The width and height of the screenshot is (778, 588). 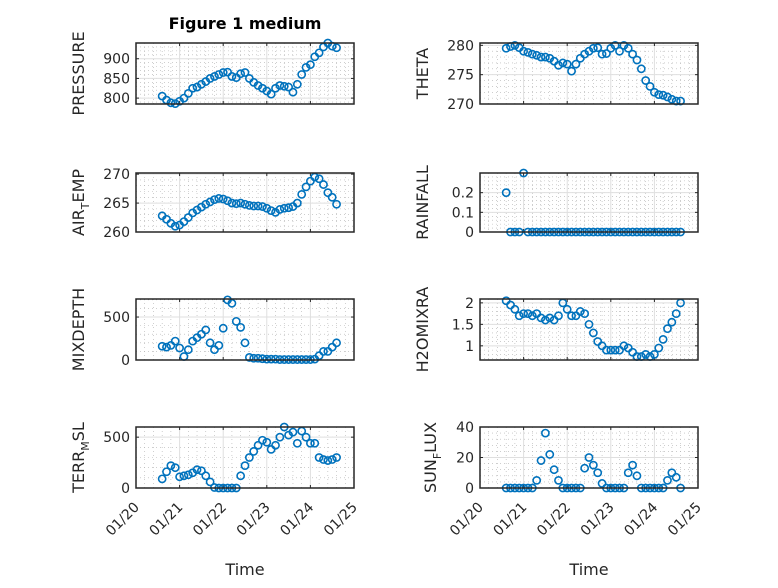 I want to click on y-tick-label: 900, so click(x=116, y=60).